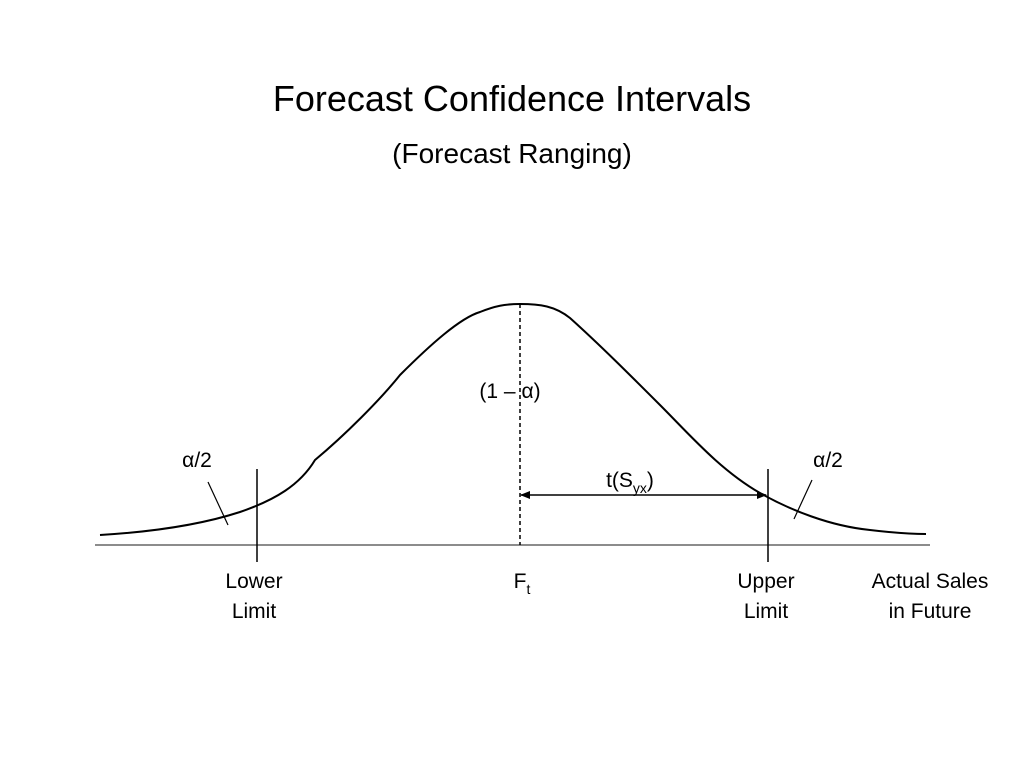 Image resolution: width=1024 pixels, height=768 pixels. What do you see at coordinates (218, 503) in the screenshot?
I see `left-tail-pointer` at bounding box center [218, 503].